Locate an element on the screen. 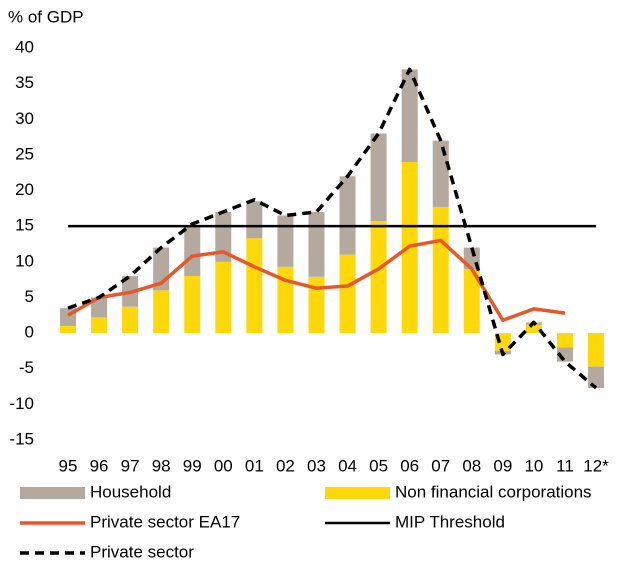  x-tick-label: 02 is located at coordinates (285, 465).